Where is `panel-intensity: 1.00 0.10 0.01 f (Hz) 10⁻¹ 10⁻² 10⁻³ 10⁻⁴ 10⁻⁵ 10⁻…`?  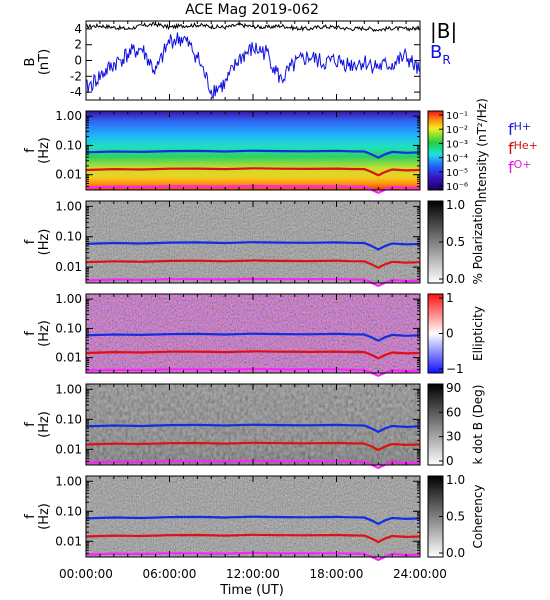 panel-intensity: 1.00 0.10 0.01 f (Hz) 10⁻¹ 10⁻² 10⁻³ 10⁻⁴ 10⁻⁵ 10⁻… is located at coordinates (256, 150).